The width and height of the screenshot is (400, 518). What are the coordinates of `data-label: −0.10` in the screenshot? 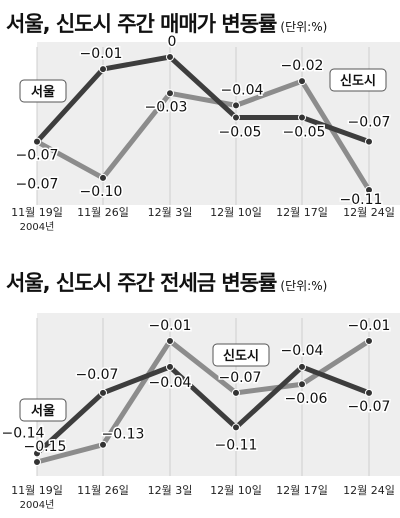 It's located at (101, 192).